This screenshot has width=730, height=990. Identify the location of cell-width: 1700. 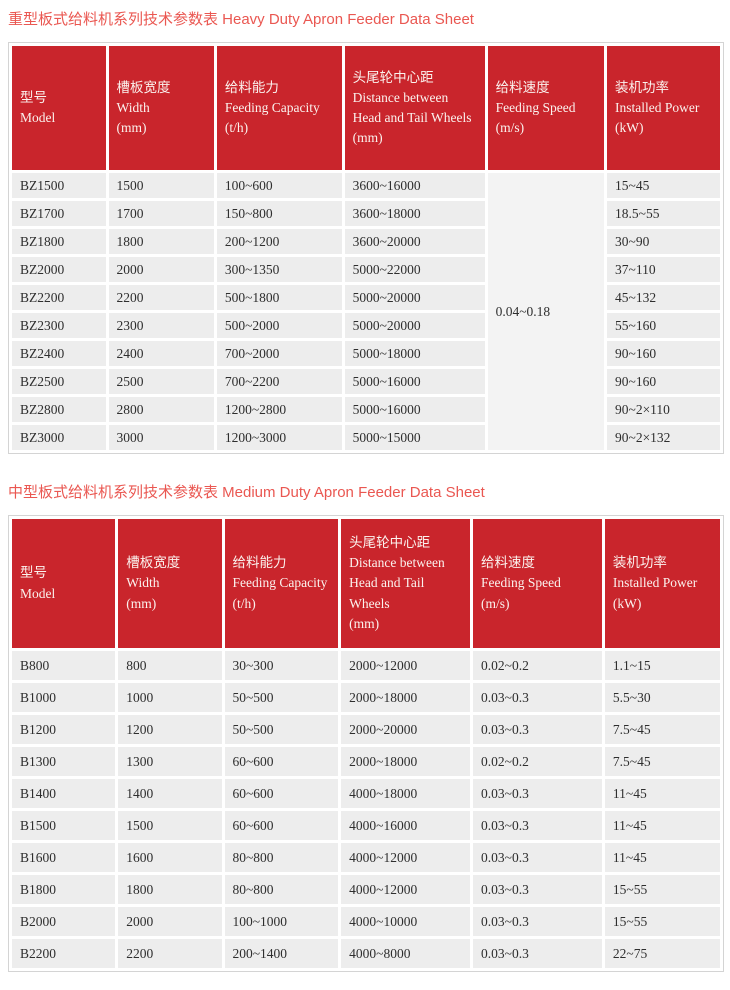
(161, 213).